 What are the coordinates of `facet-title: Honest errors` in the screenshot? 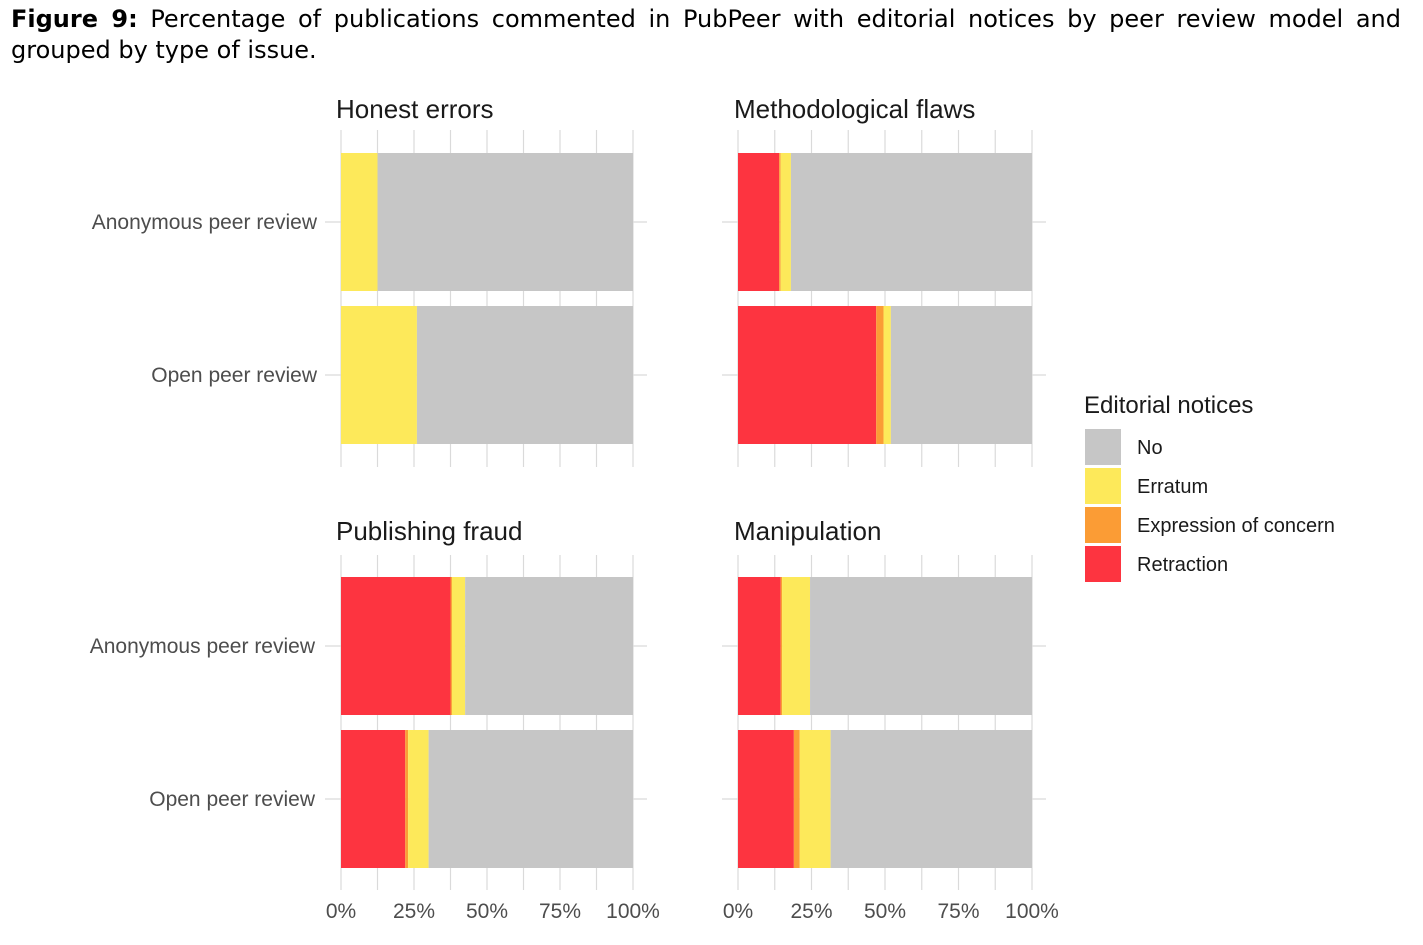 It's located at (415, 109).